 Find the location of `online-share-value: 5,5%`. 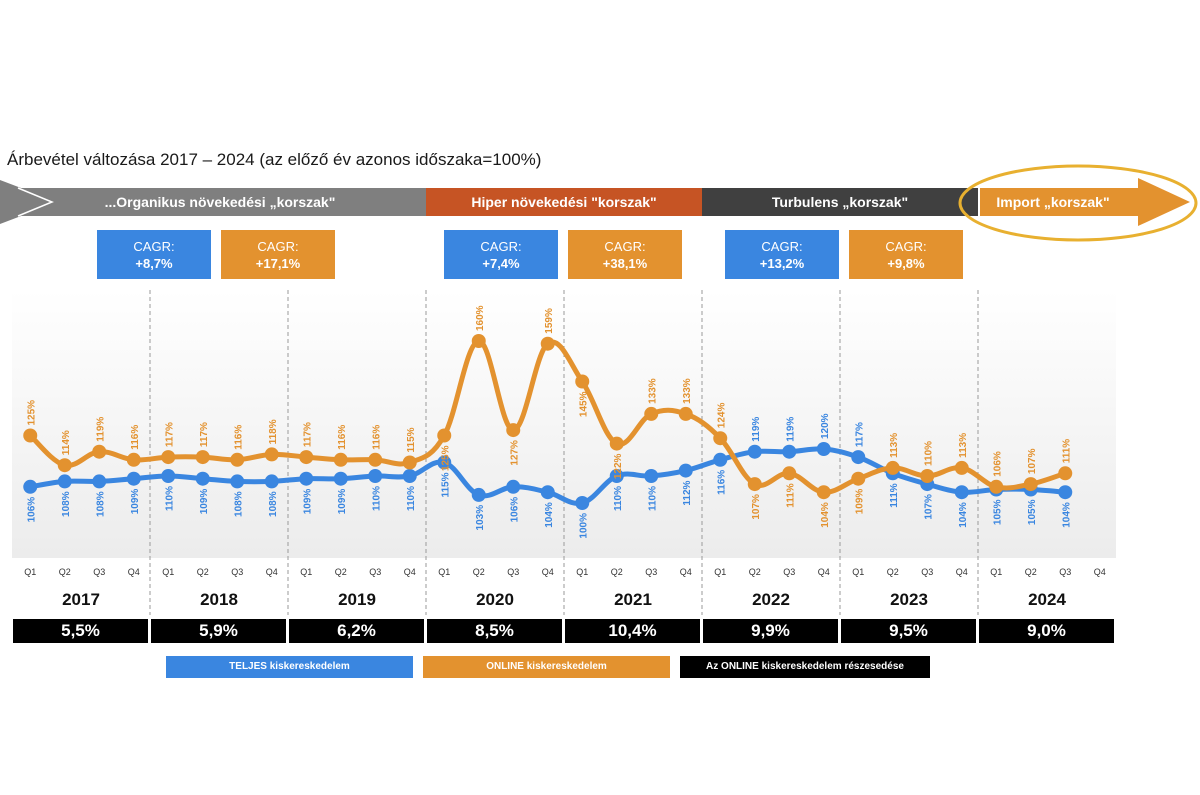

online-share-value: 5,5% is located at coordinates (80, 631).